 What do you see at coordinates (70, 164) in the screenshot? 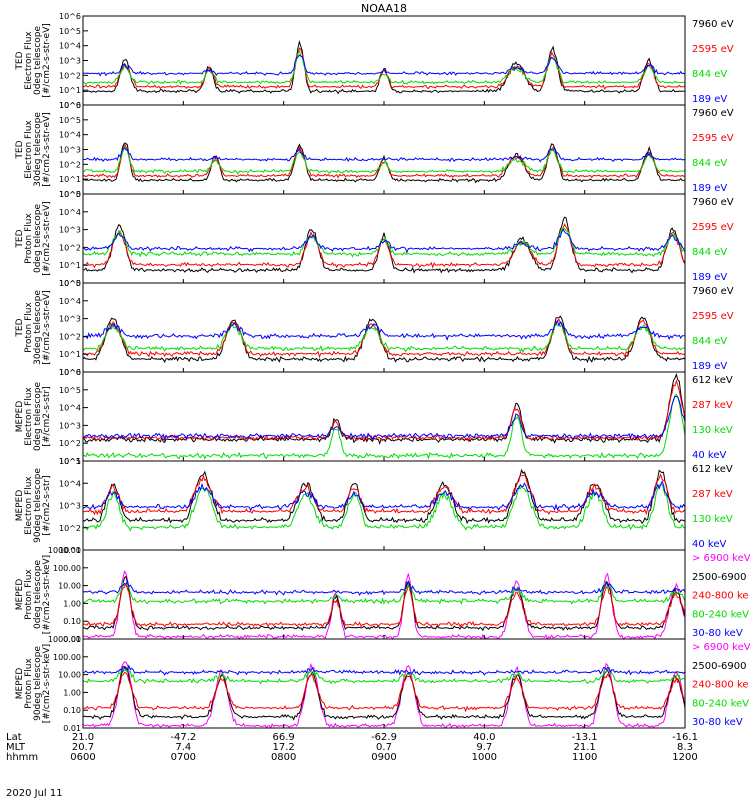
I see `panel-2-ytick-label-2: 10^2` at bounding box center [70, 164].